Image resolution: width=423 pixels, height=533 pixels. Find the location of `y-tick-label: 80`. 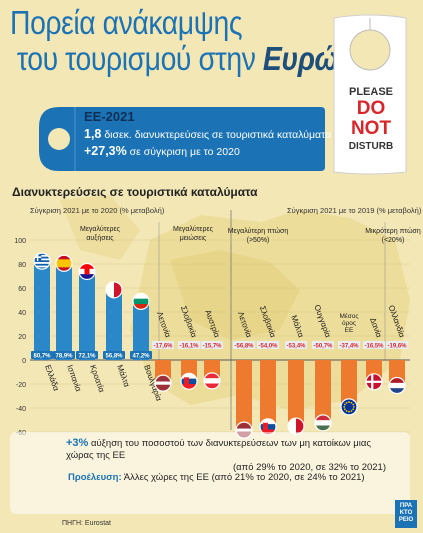

y-tick-label: 80 is located at coordinates (22, 265).